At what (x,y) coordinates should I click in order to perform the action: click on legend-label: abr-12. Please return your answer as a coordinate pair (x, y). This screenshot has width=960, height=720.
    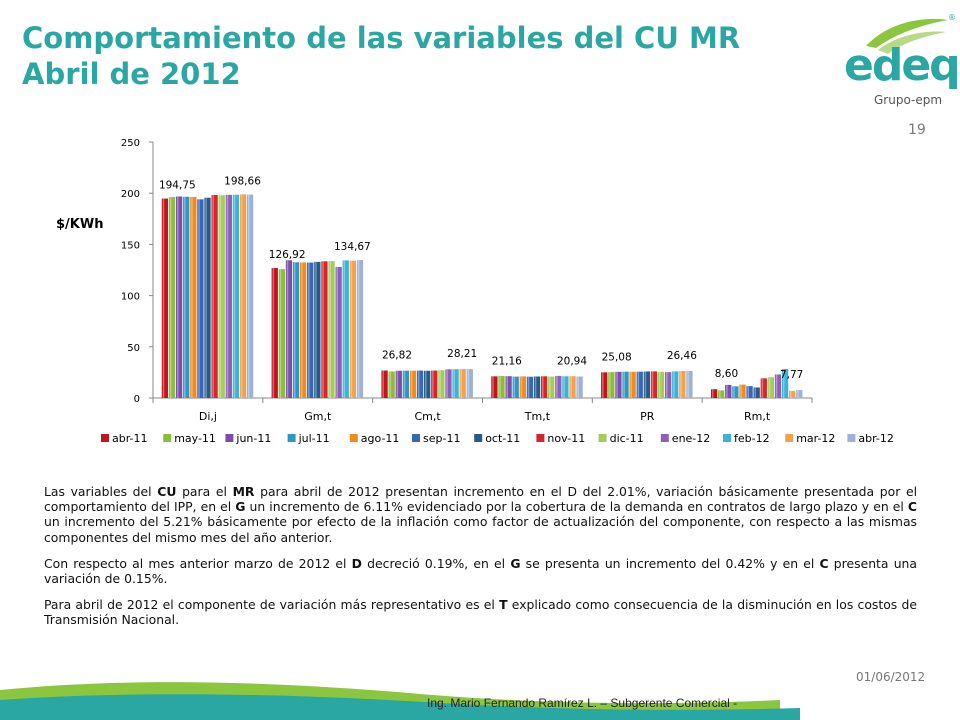
    Looking at the image, I should click on (876, 438).